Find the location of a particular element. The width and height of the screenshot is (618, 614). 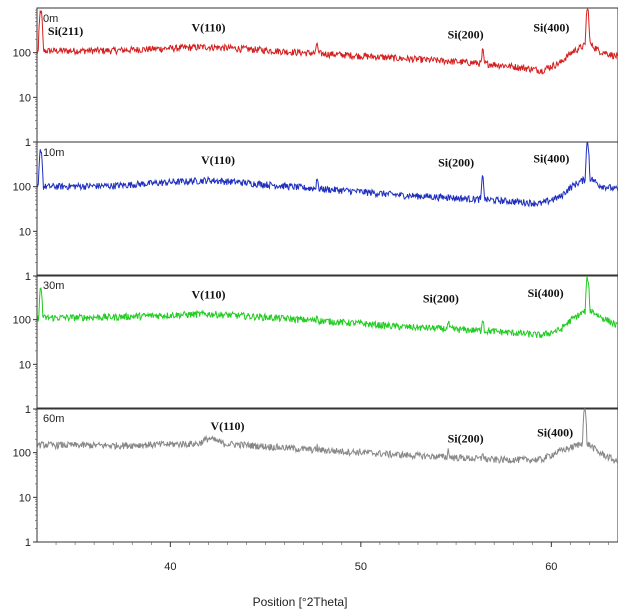

series-line-30m is located at coordinates (327, 307).